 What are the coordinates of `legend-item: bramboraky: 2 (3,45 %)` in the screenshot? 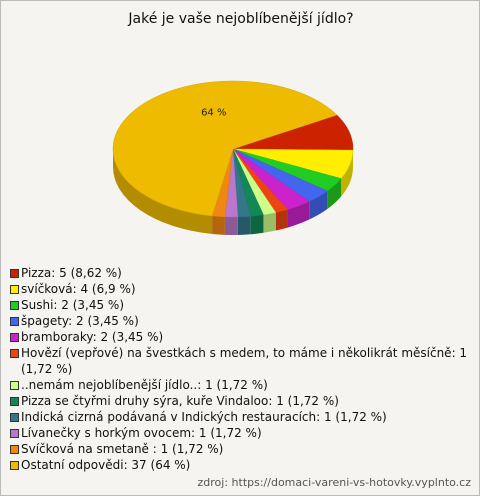 It's located at (240, 337).